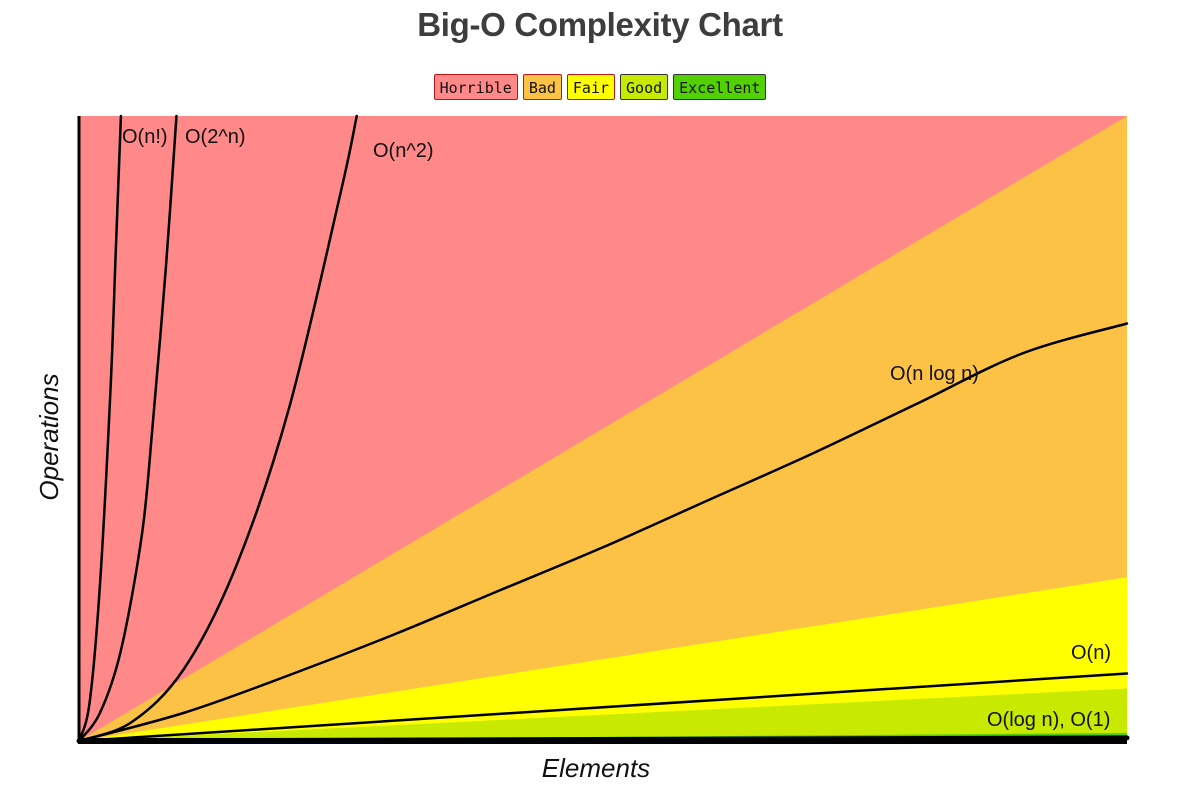 The image size is (1200, 806). What do you see at coordinates (542, 87) in the screenshot?
I see `legend-item-bad: Bad` at bounding box center [542, 87].